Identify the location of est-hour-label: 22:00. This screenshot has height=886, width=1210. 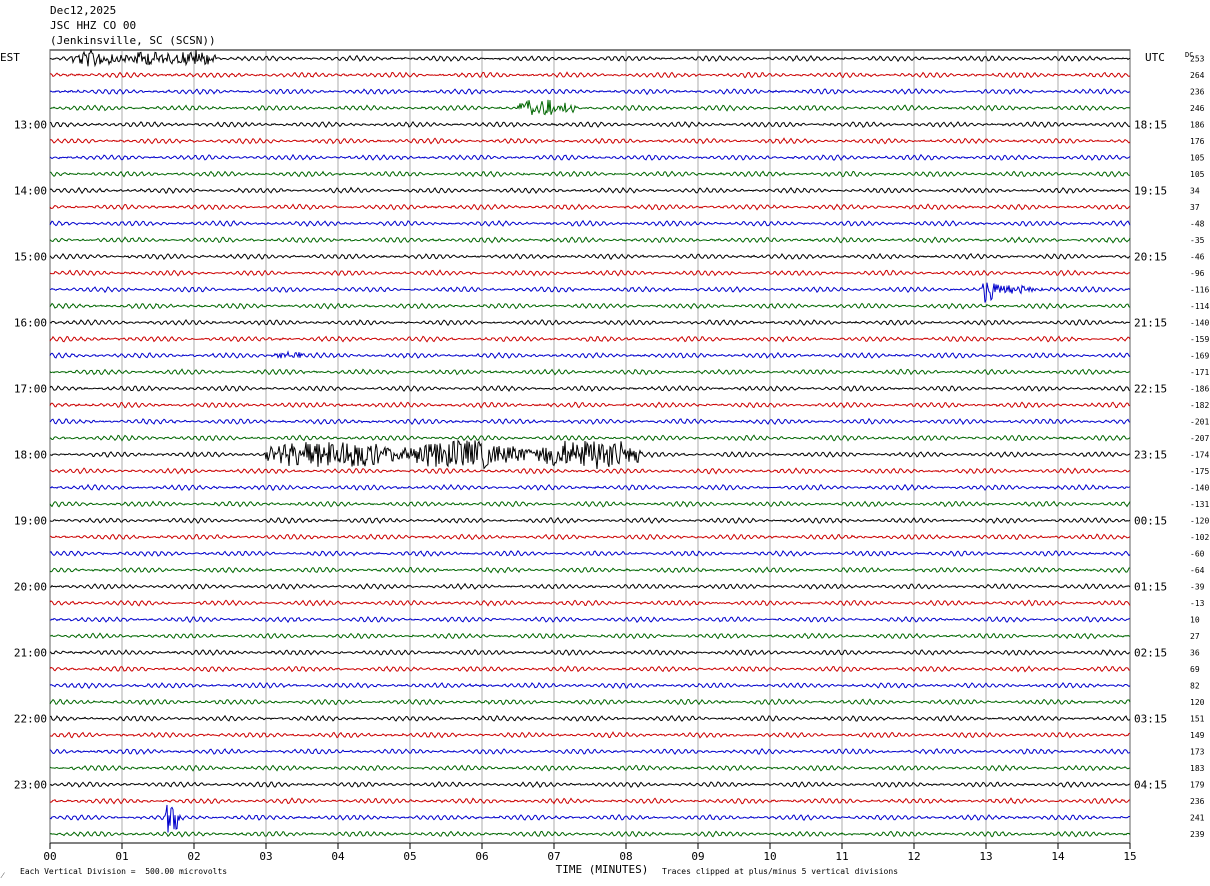
(30, 719).